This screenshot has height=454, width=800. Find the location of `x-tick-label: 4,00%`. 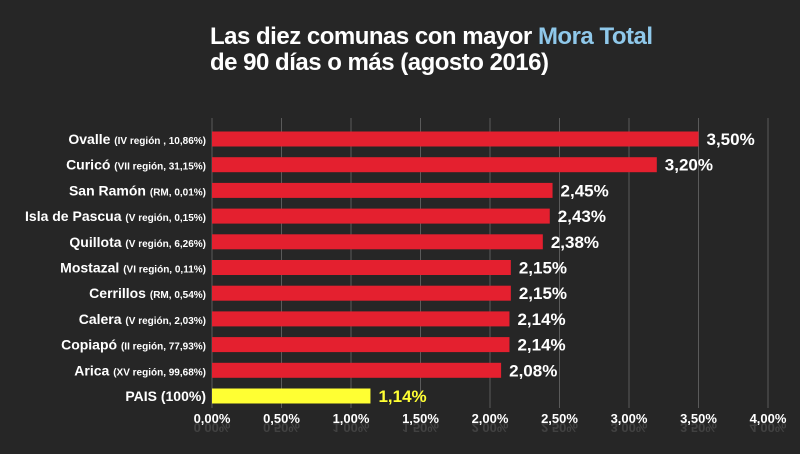

x-tick-label: 4,00% is located at coordinates (768, 418).